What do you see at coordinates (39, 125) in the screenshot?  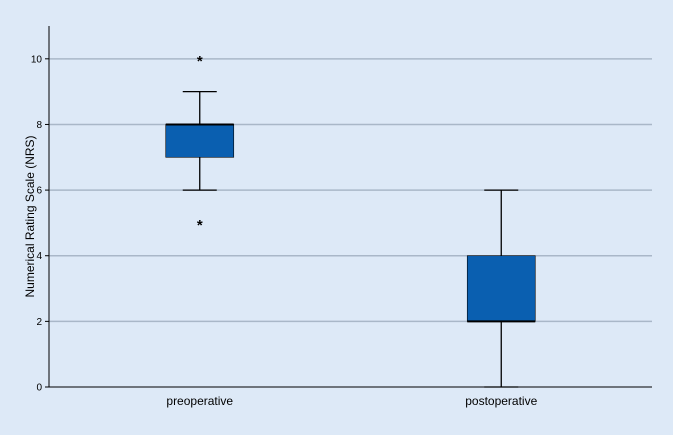 I see `y-tick-label-8: 8` at bounding box center [39, 125].